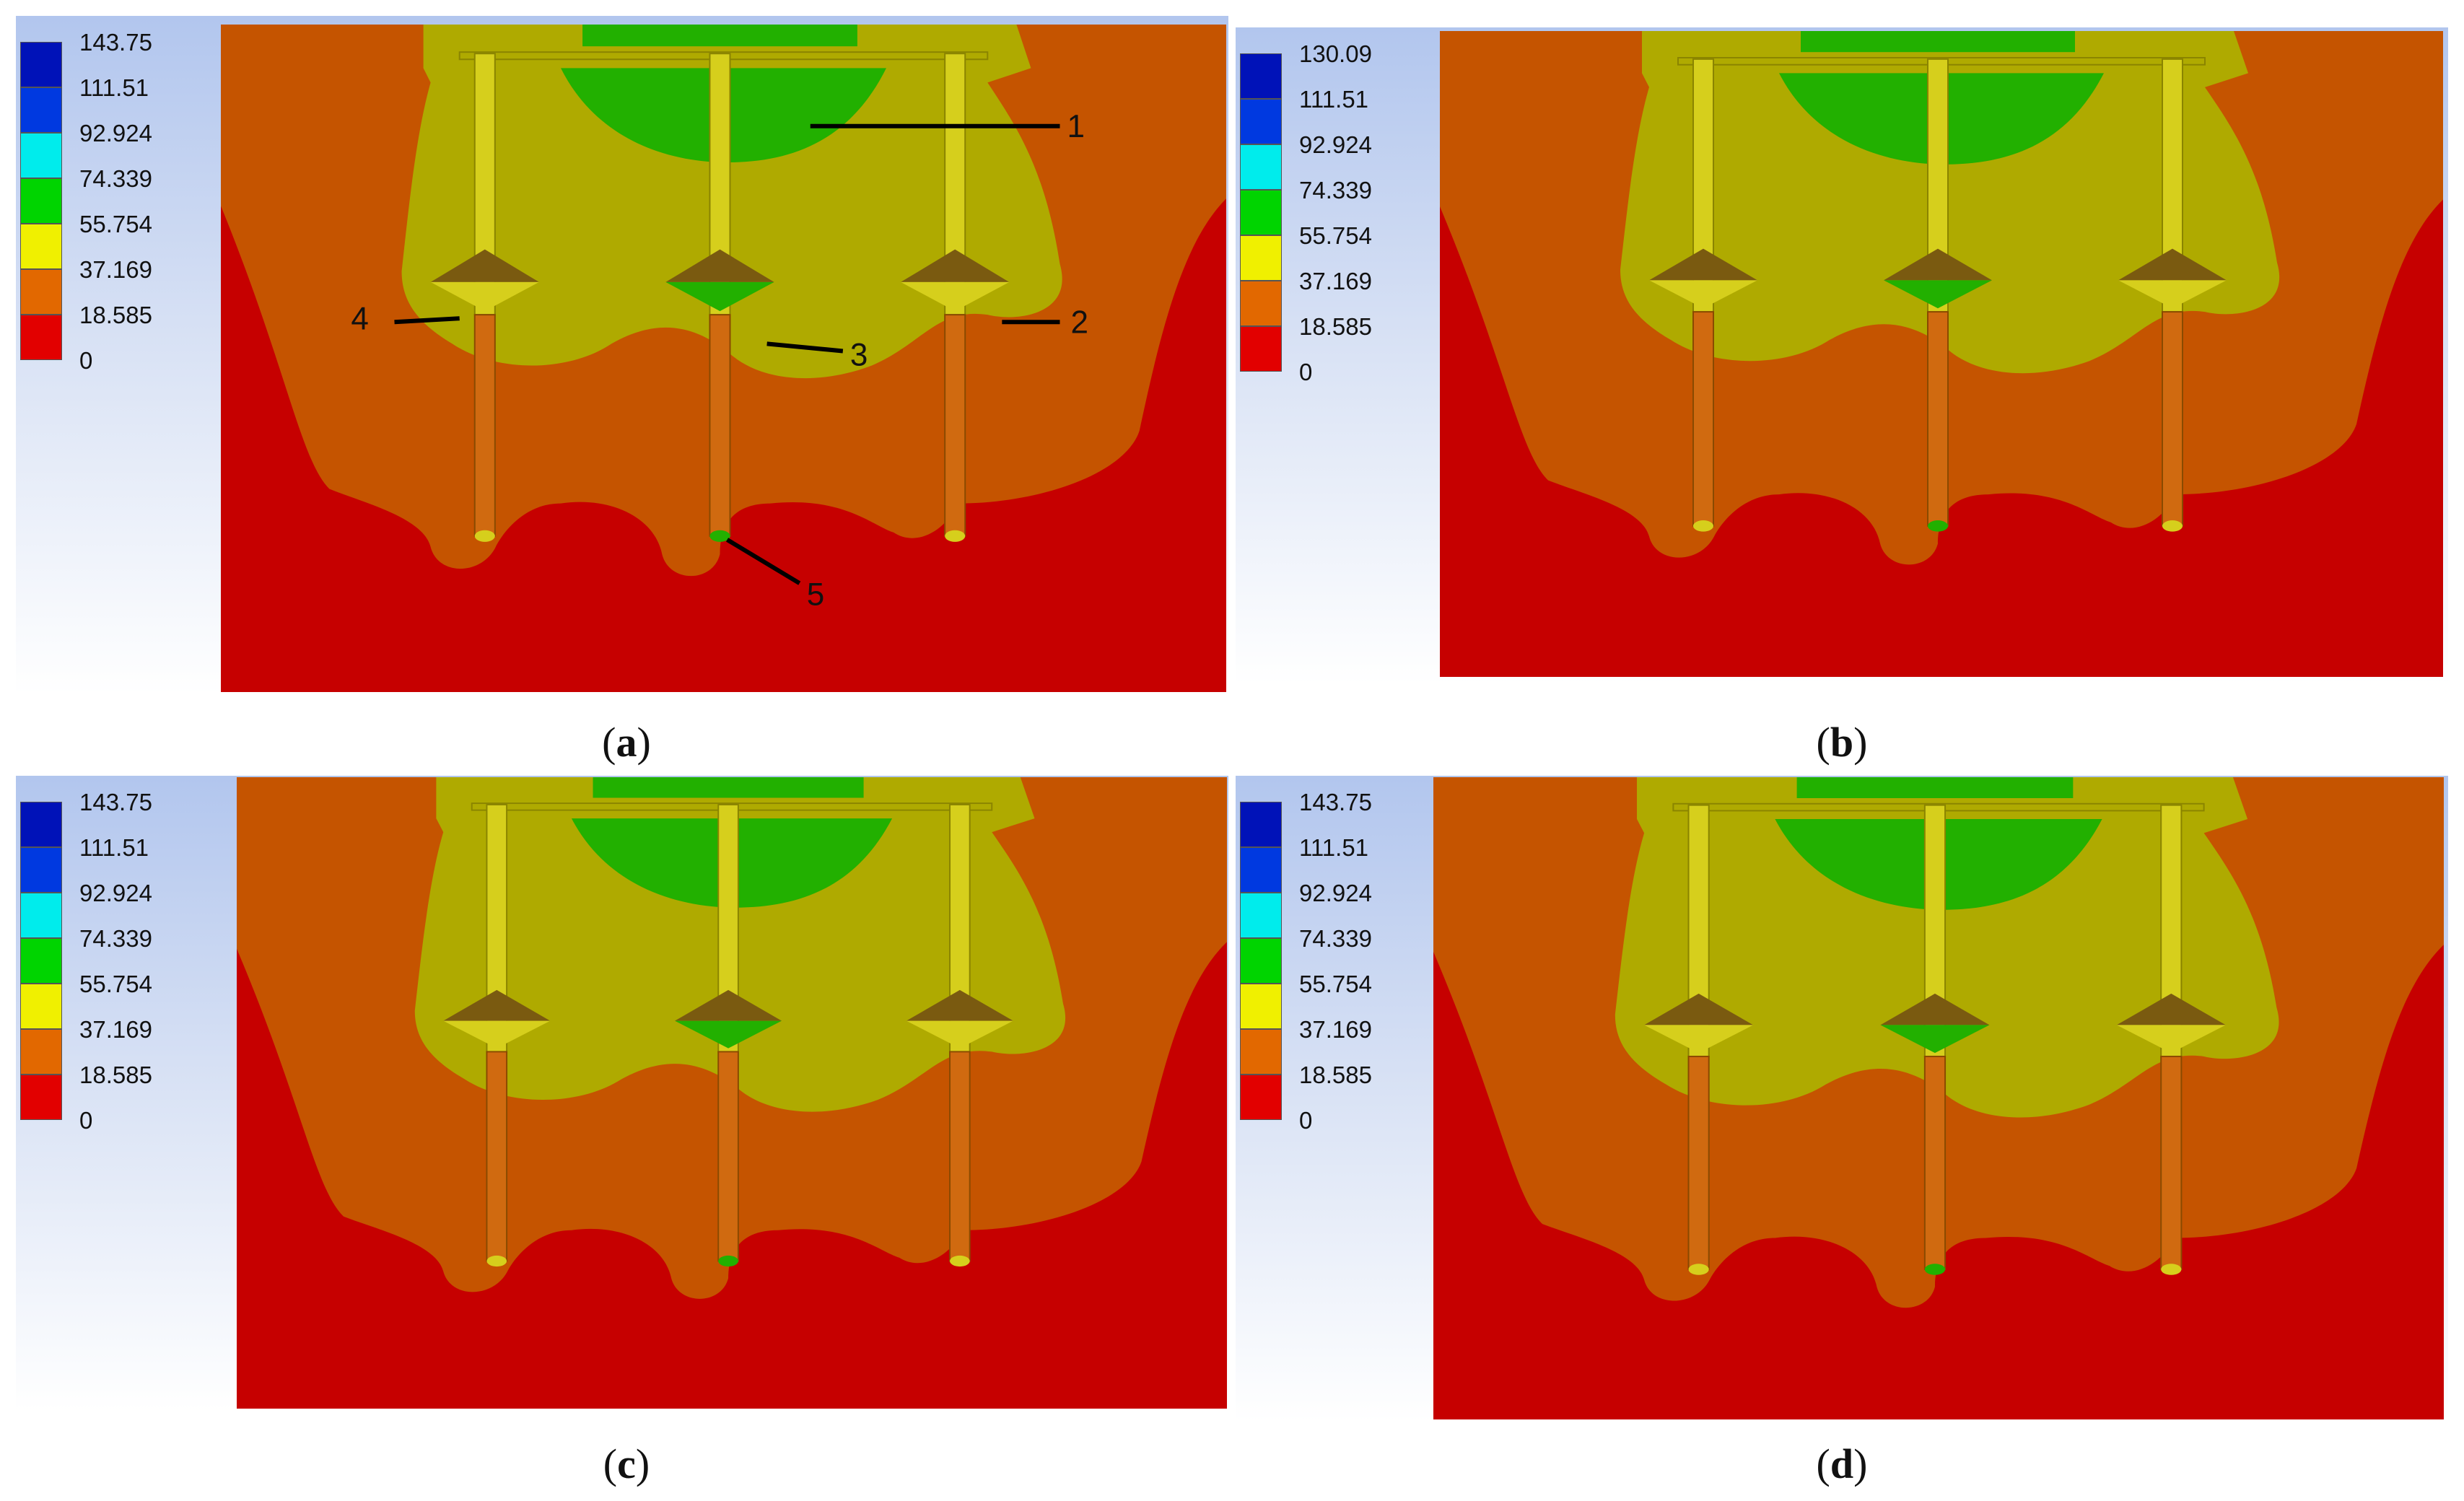 The height and width of the screenshot is (1501, 2464). I want to click on callout-label: 1, so click(1076, 126).